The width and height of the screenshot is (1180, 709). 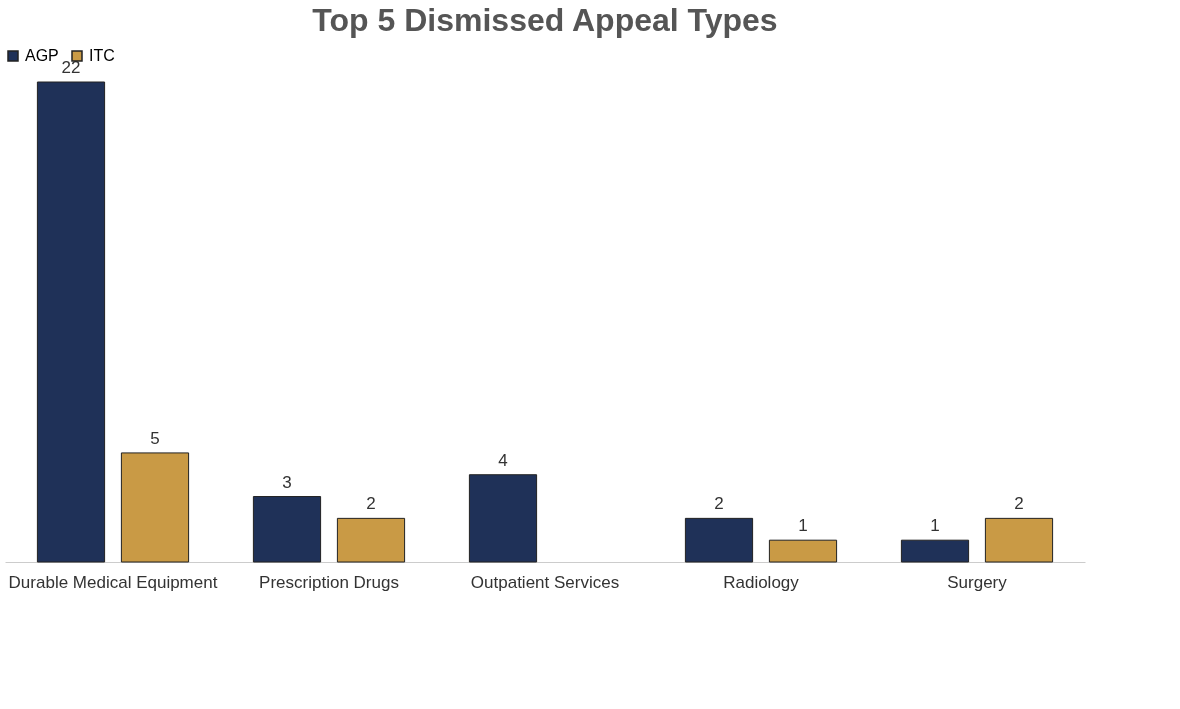 I want to click on x-tick-label: Prescription Drugs, so click(x=329, y=582).